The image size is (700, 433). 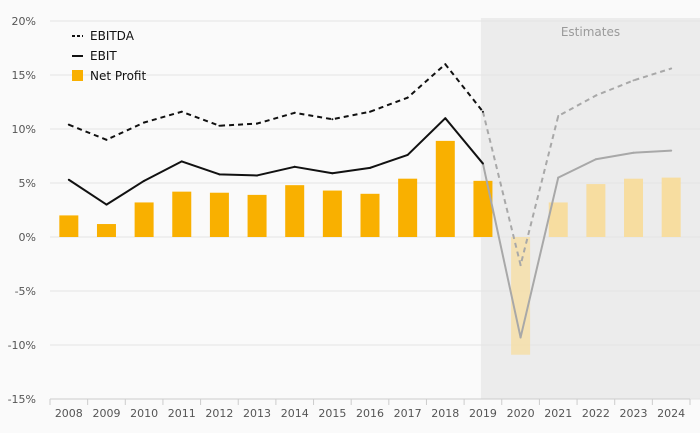 What do you see at coordinates (182, 413) in the screenshot?
I see `x-tick-label: 2011` at bounding box center [182, 413].